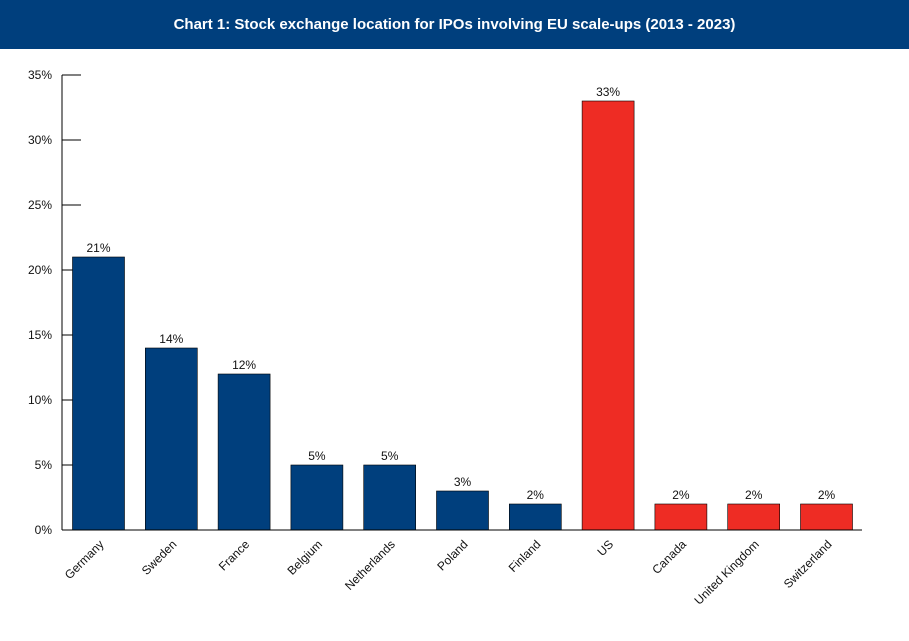  Describe the element at coordinates (608, 92) in the screenshot. I see `data-label: 33%` at that location.